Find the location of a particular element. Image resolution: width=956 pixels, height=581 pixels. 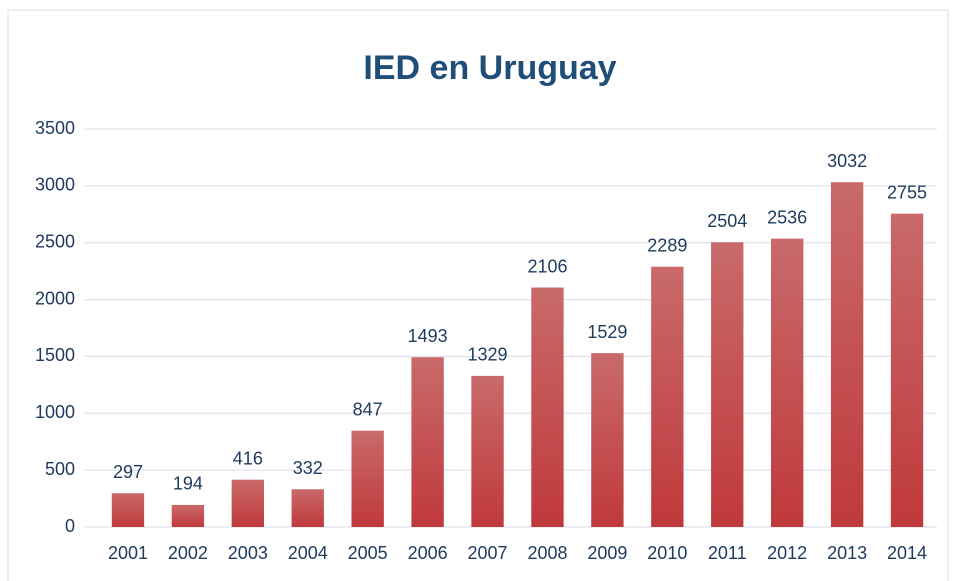

y-tick-label: 0 is located at coordinates (70, 526).